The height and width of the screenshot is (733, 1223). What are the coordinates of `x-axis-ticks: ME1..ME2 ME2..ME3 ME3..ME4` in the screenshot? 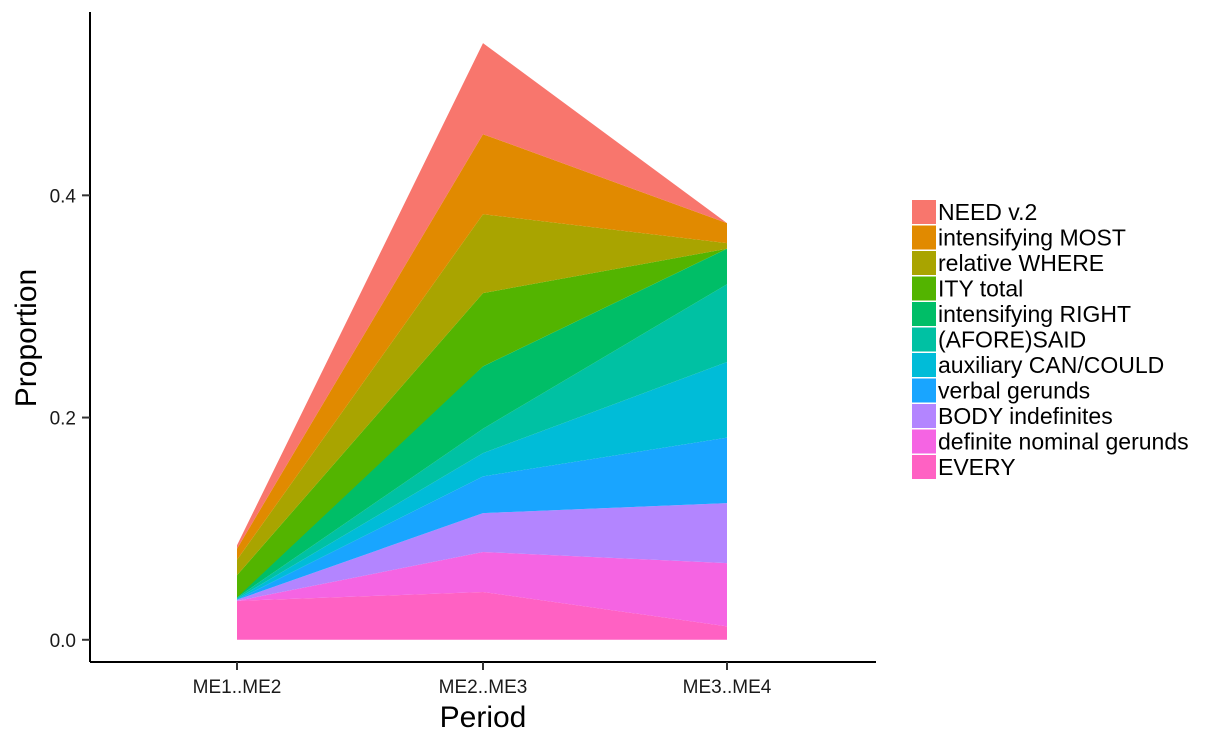 It's located at (482, 680).